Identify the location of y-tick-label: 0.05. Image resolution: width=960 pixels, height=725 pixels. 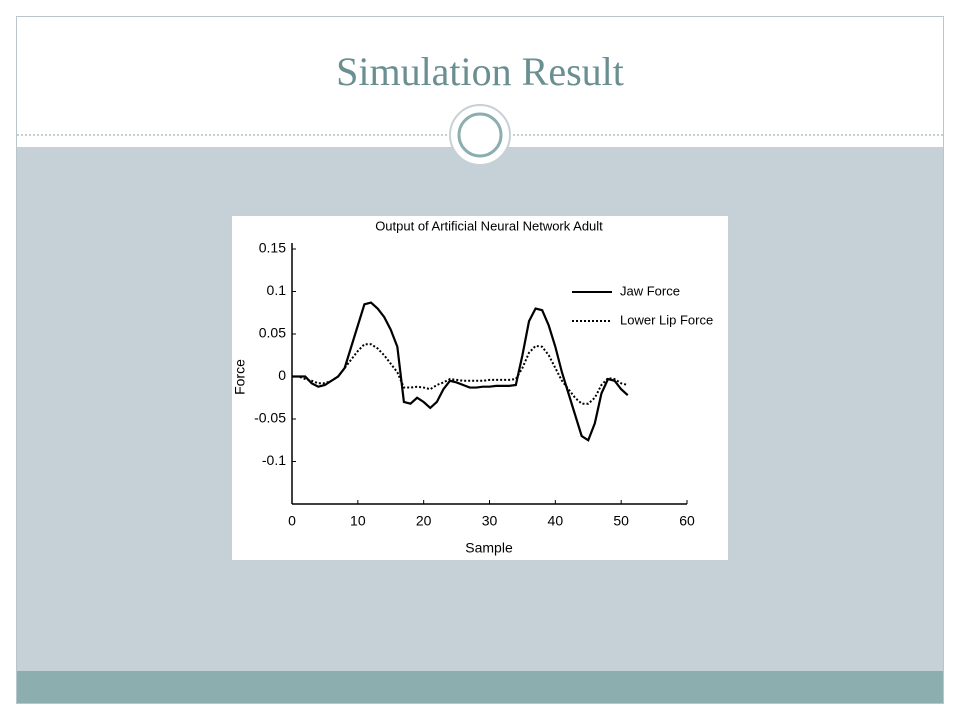
(272, 333).